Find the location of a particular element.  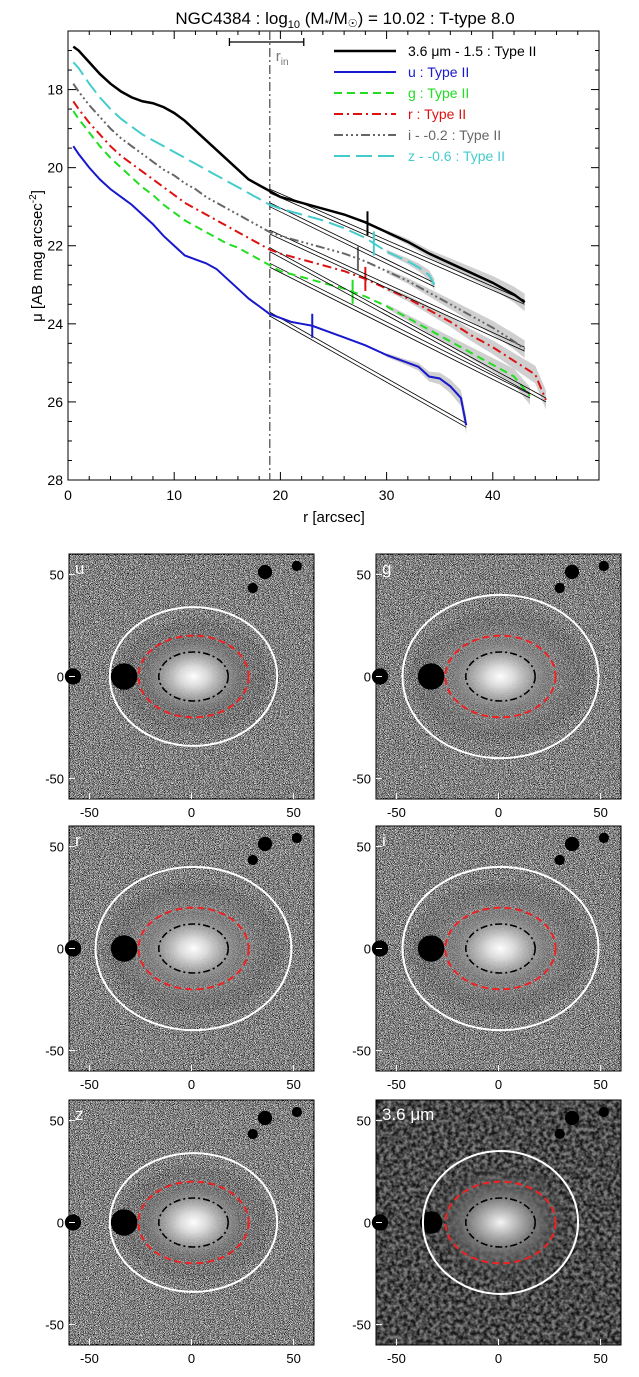

image-panel-5: 3.6 μm -50 0 50 50 0 -50 is located at coordinates (487, 1232).